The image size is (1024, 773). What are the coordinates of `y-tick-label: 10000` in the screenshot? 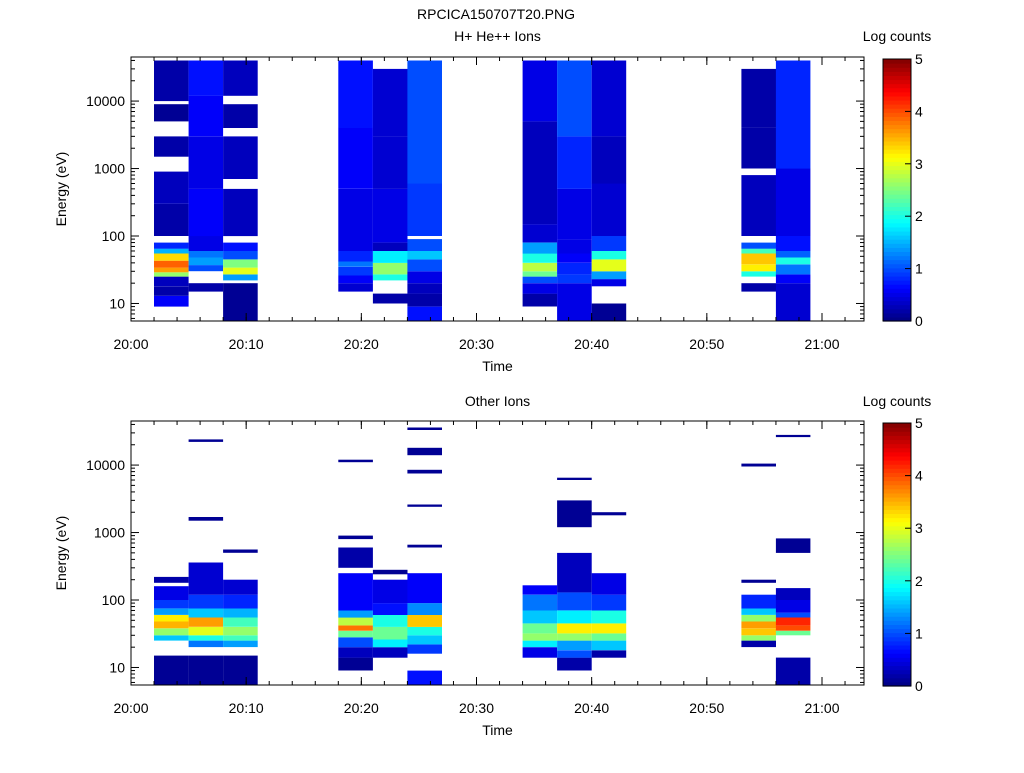 It's located at (105, 101).